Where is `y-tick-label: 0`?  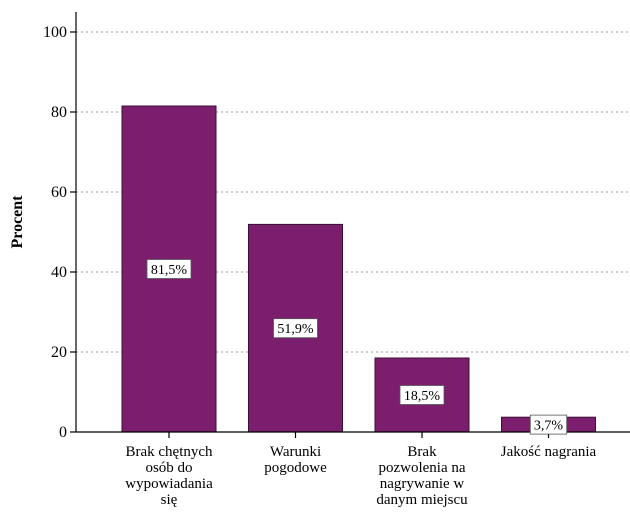
y-tick-label: 0 is located at coordinates (63, 432).